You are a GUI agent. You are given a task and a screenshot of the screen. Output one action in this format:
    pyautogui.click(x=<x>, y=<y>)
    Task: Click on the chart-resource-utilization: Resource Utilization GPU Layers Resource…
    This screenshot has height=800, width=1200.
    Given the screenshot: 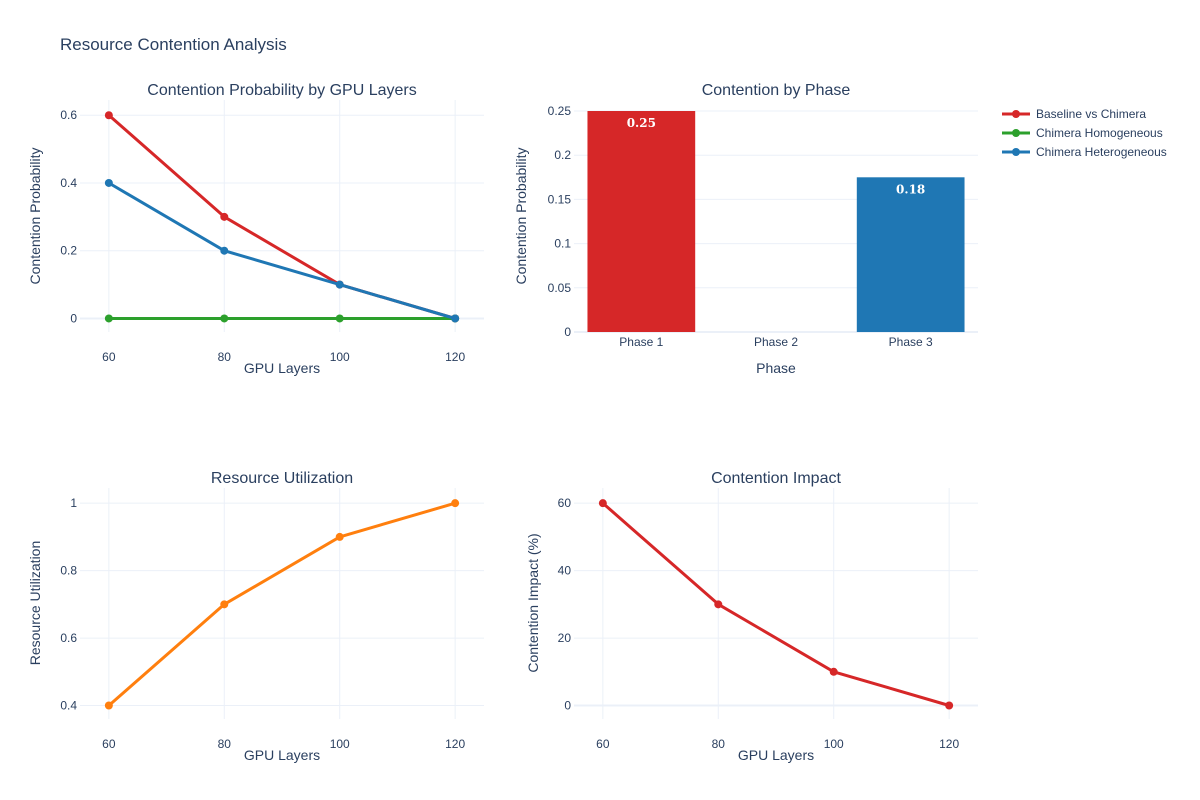 What is the action you would take?
    pyautogui.click(x=255, y=616)
    